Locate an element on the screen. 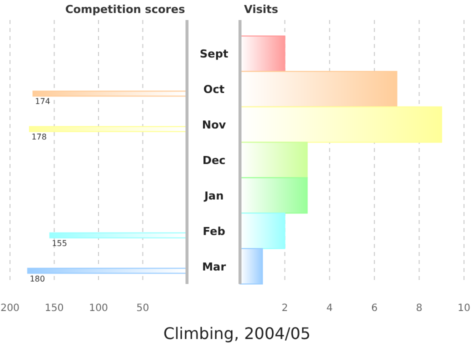  x-tick-label: 200 is located at coordinates (10, 308).